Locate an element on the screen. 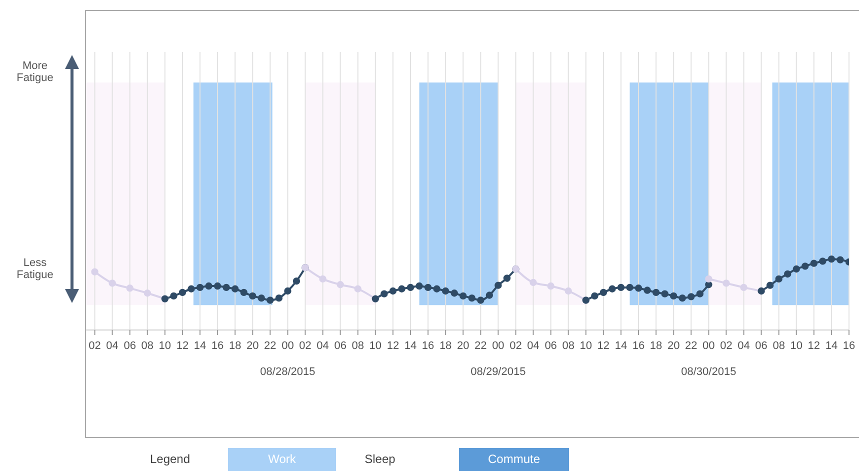 The width and height of the screenshot is (859, 471). legend-swatch: Commute is located at coordinates (514, 459).